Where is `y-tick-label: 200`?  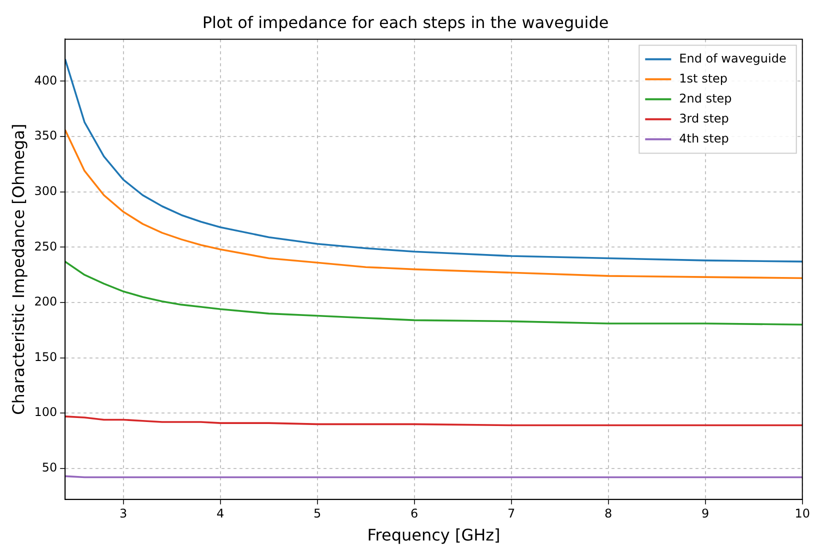
y-tick-label: 200 is located at coordinates (46, 301).